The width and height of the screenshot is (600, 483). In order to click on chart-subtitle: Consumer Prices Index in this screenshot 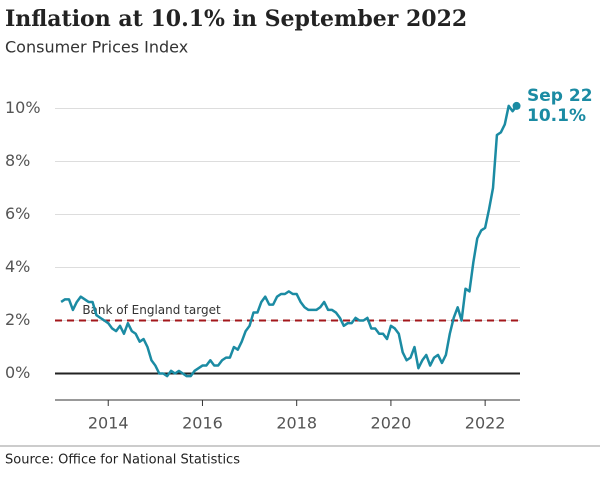, I will do `click(96, 47)`.